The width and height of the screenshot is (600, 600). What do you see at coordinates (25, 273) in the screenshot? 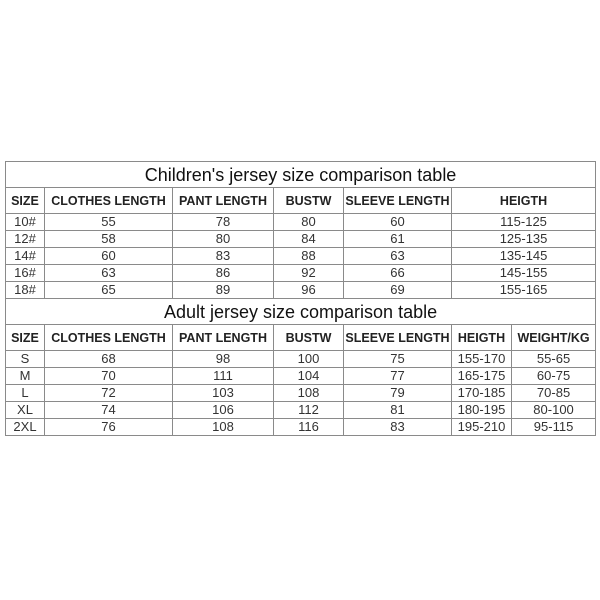
I see `table-cell: 16#` at bounding box center [25, 273].